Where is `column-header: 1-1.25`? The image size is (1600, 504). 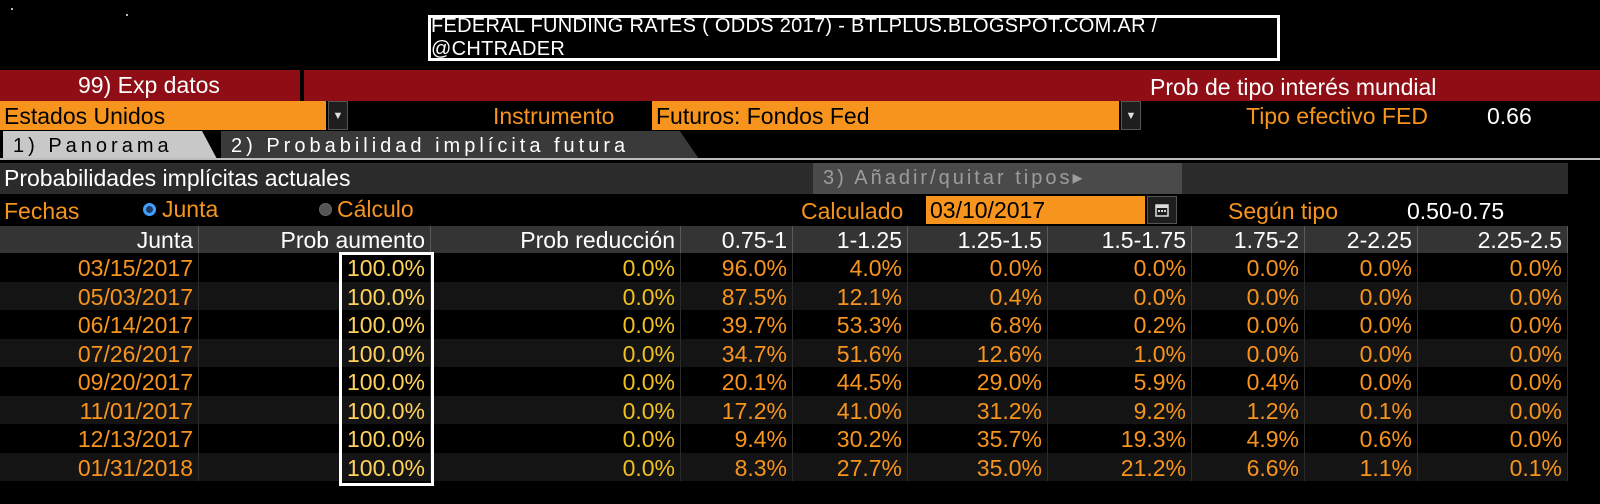 column-header: 1-1.25 is located at coordinates (850, 239).